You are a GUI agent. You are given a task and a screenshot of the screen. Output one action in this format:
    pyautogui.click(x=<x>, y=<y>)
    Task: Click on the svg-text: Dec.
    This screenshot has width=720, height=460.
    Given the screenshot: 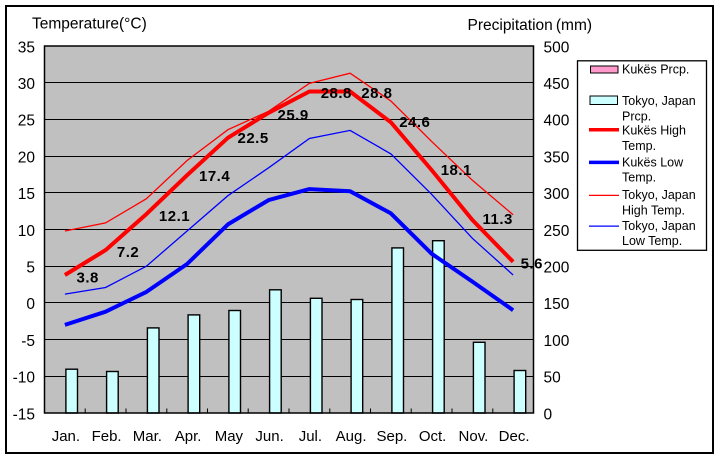 What is the action you would take?
    pyautogui.click(x=514, y=436)
    